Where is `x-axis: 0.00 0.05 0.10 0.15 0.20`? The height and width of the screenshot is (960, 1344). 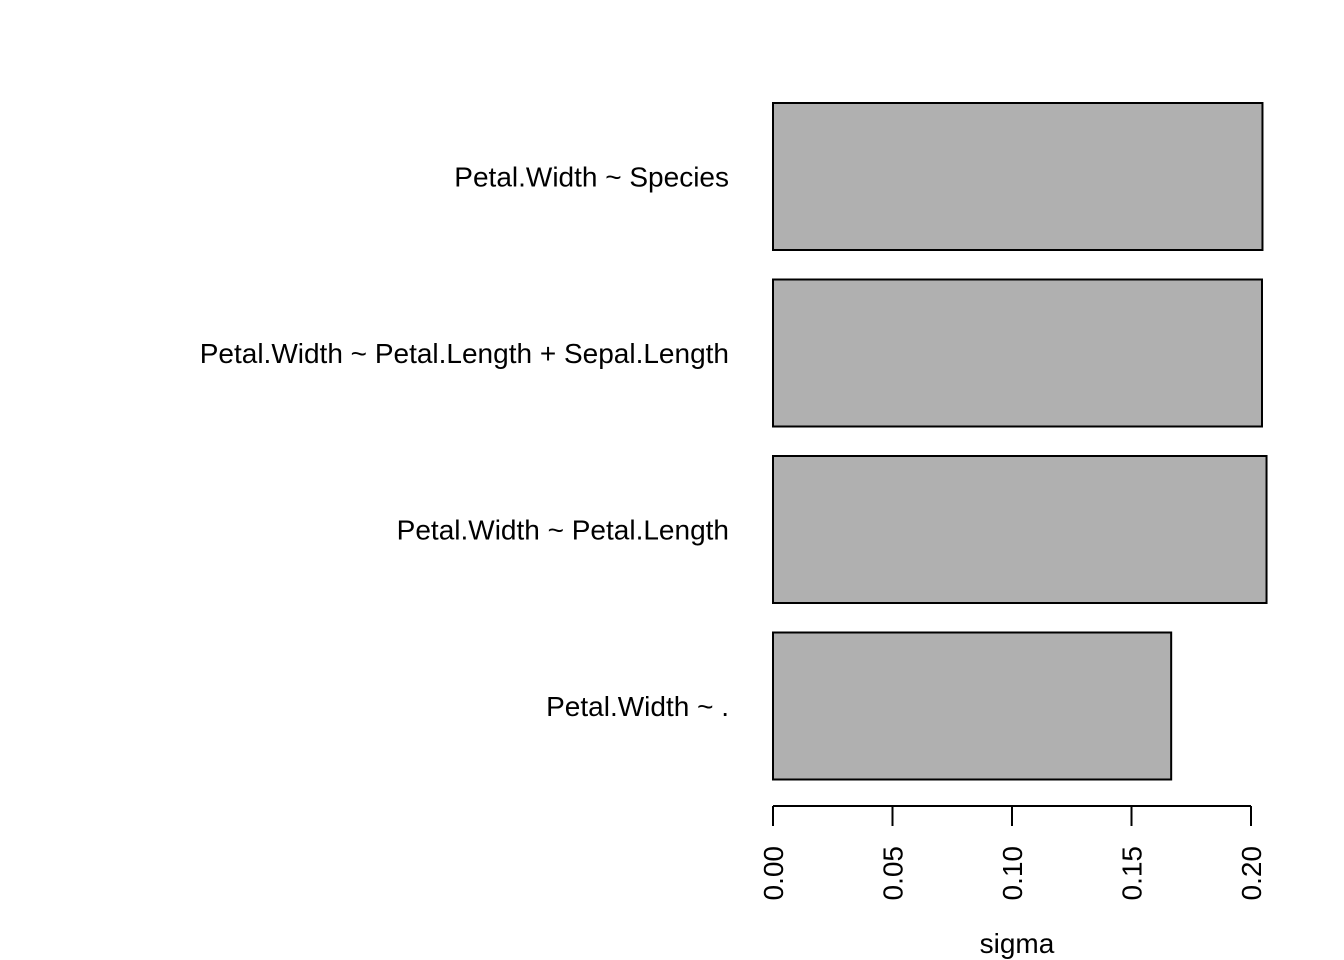 x-axis: 0.00 0.05 0.10 0.15 0.20 is located at coordinates (1012, 853).